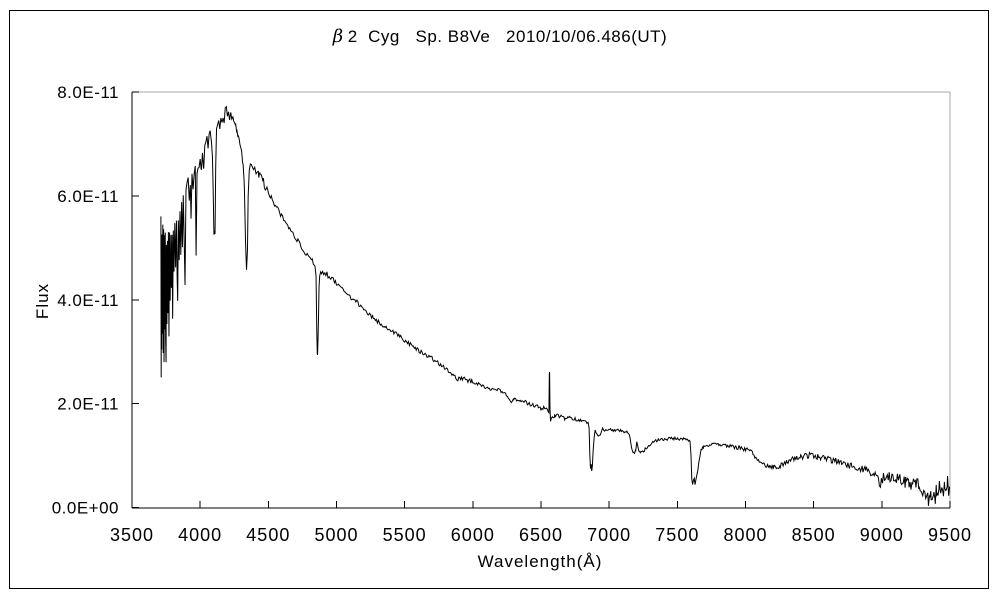 The width and height of the screenshot is (1000, 600). What do you see at coordinates (336, 535) in the screenshot?
I see `x-tick-label: 5000` at bounding box center [336, 535].